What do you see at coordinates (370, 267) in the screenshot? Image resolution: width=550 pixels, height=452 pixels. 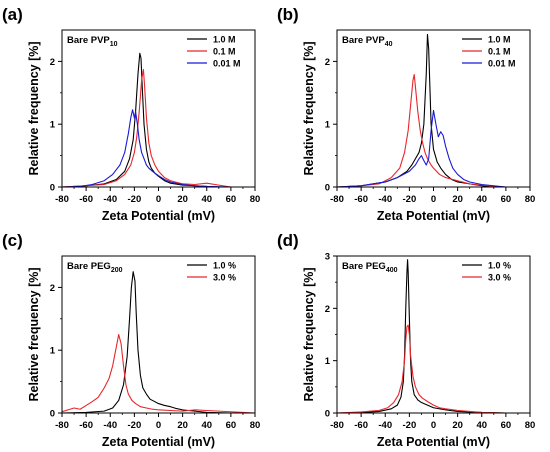 I see `chart-title: Bare PEG400` at bounding box center [370, 267].